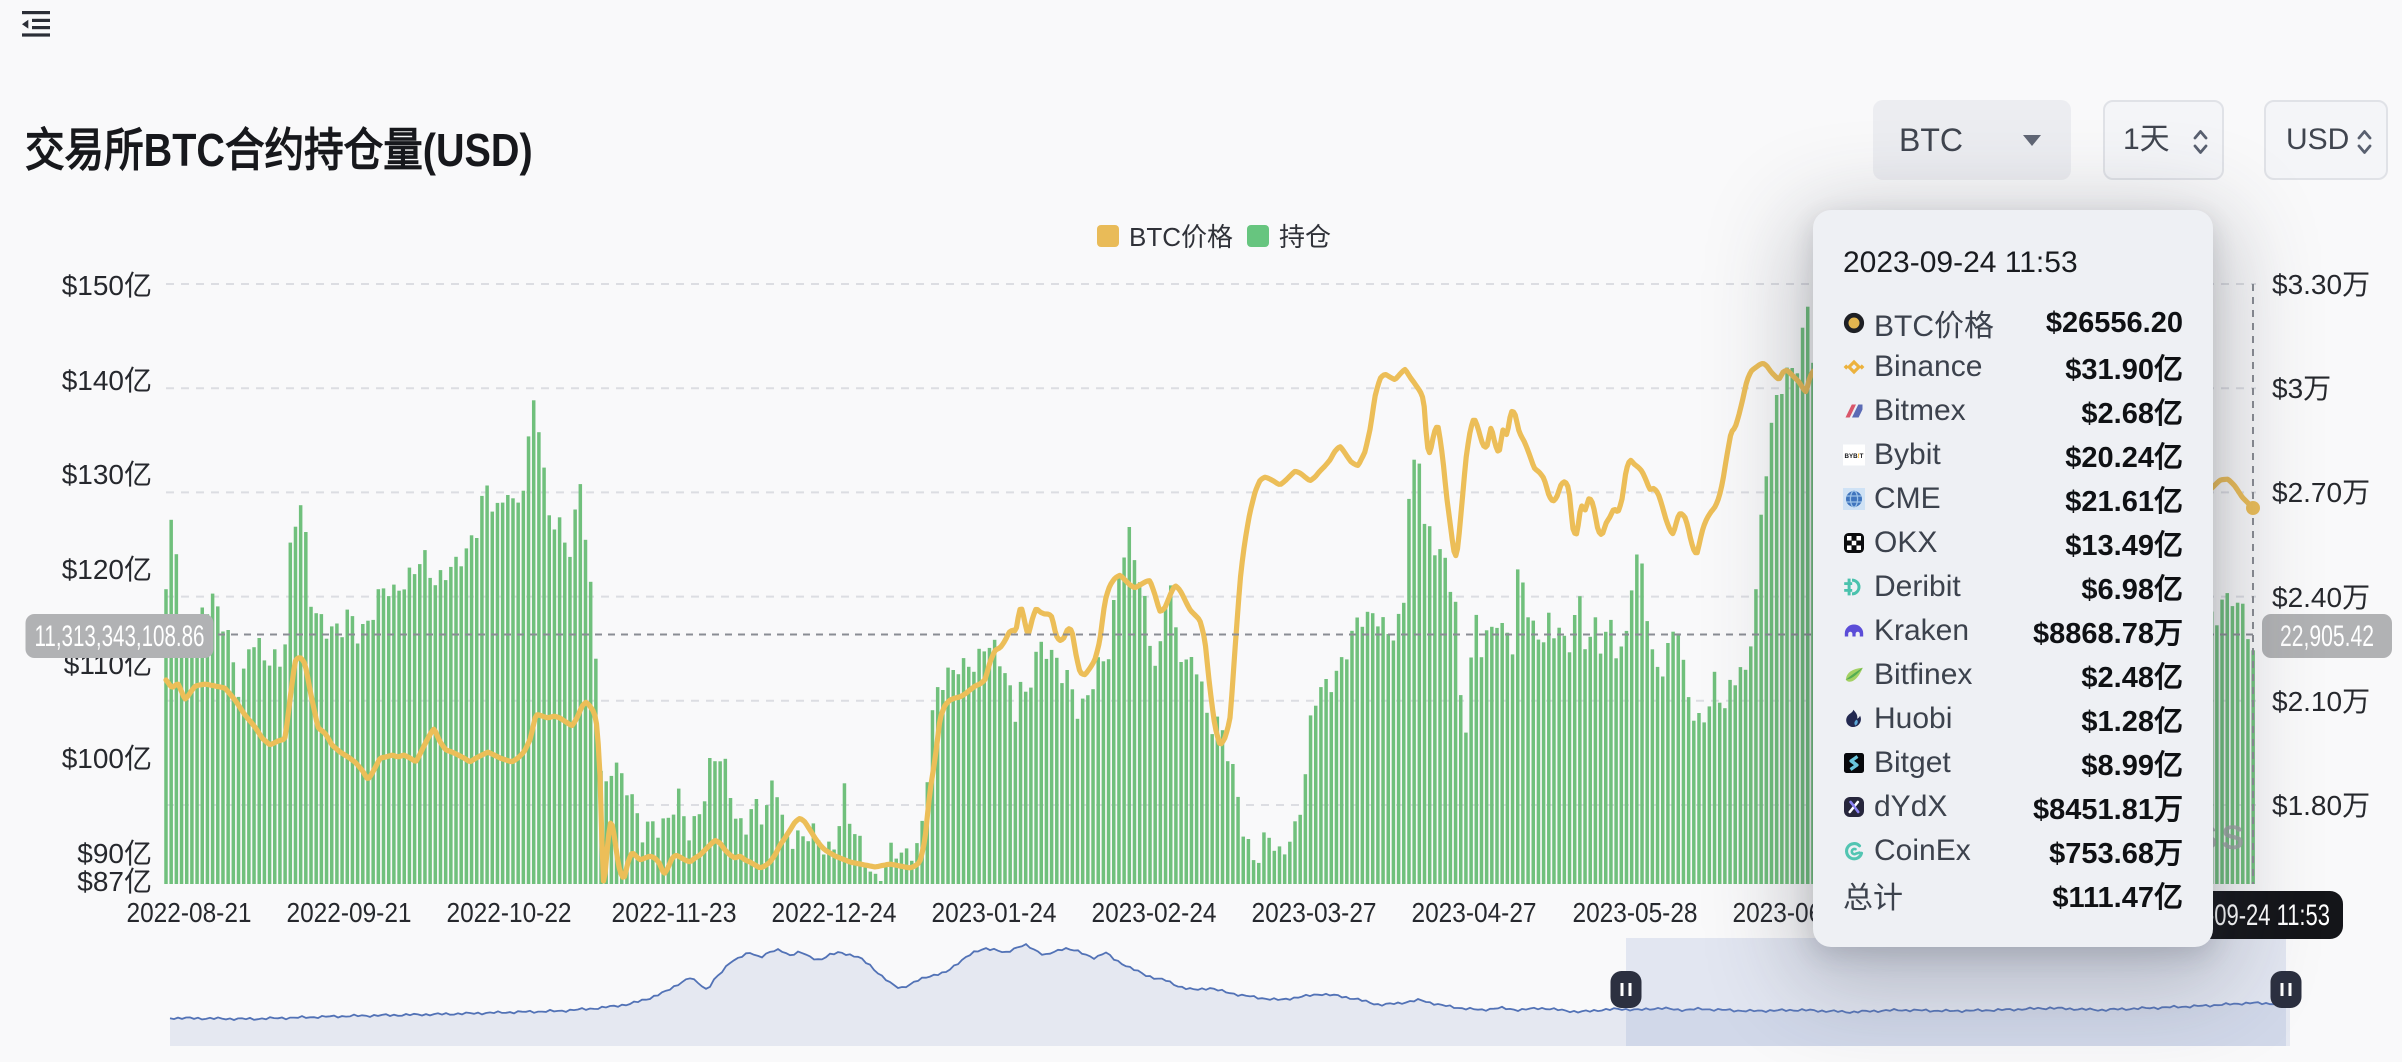 The width and height of the screenshot is (2402, 1062). I want to click on svg-text: $2.70万, so click(2321, 492).